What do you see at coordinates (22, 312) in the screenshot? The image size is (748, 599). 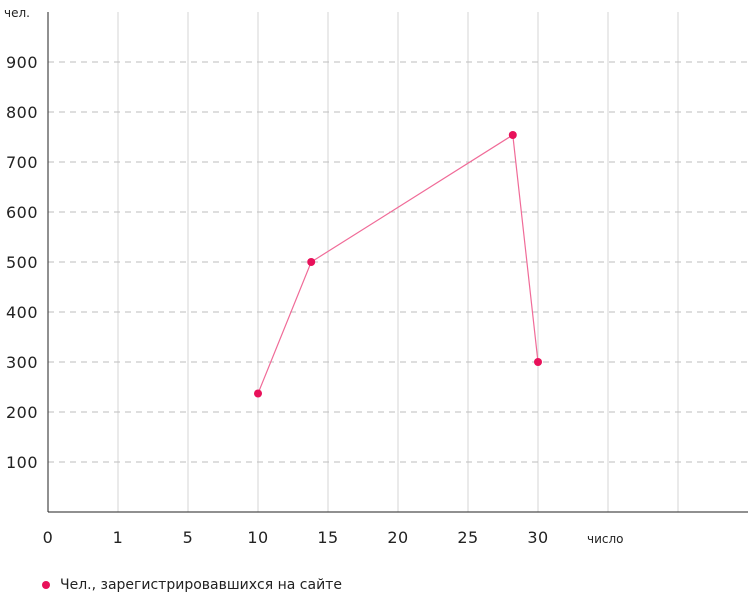 I see `y-tick-label: 400` at bounding box center [22, 312].